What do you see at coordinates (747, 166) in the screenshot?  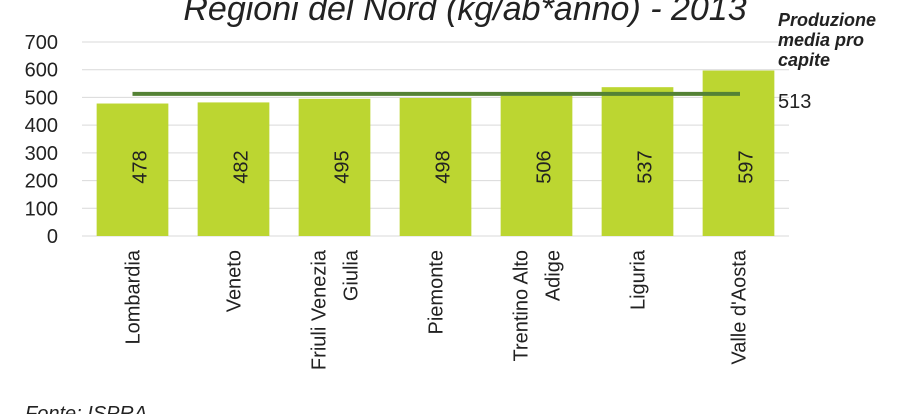 I see `value-label: 597` at bounding box center [747, 166].